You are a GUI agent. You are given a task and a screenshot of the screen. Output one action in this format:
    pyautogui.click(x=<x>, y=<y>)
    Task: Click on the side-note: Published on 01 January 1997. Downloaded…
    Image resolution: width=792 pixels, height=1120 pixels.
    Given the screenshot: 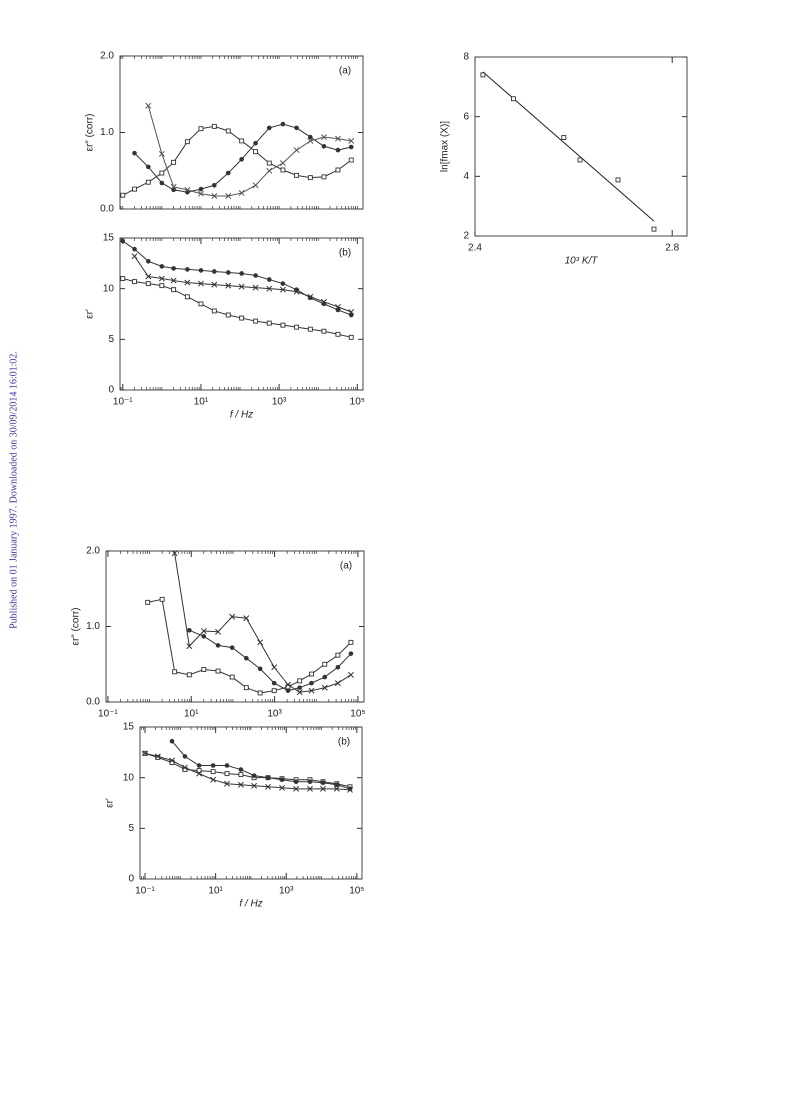 What is the action you would take?
    pyautogui.click(x=13, y=490)
    